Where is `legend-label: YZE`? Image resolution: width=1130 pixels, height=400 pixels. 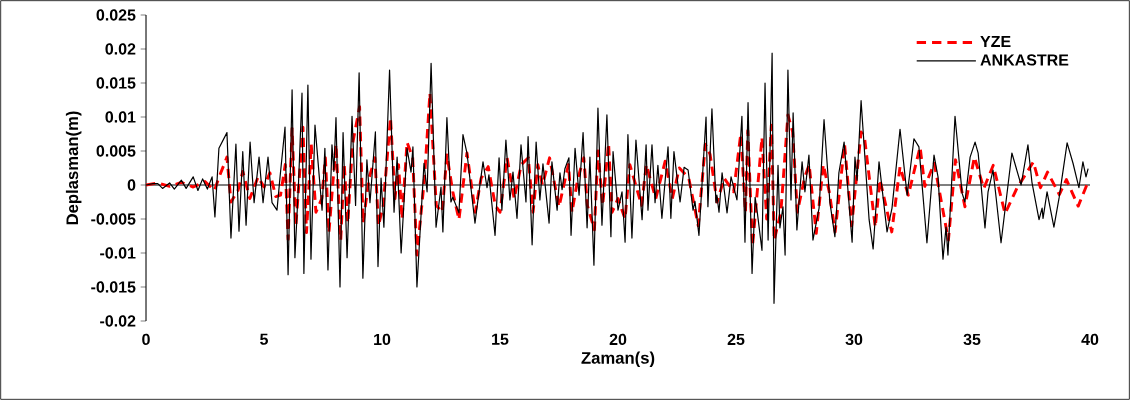 legend-label: YZE is located at coordinates (995, 41).